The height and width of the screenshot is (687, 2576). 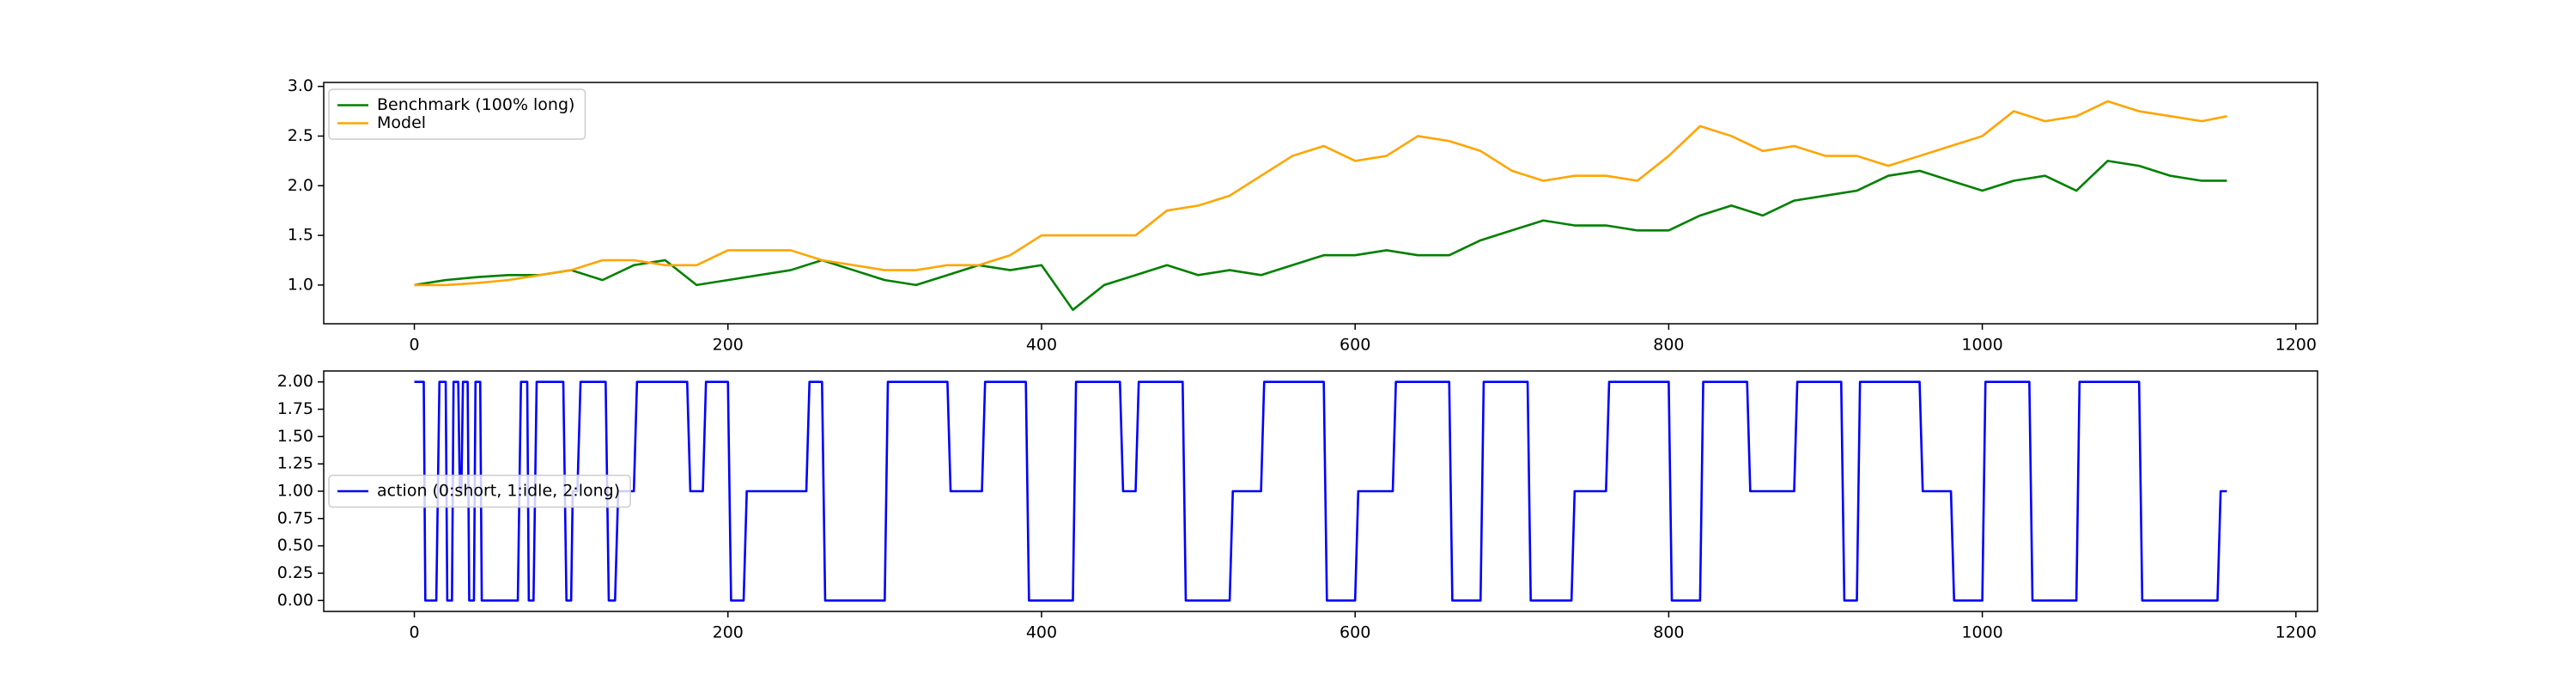 What do you see at coordinates (301, 235) in the screenshot?
I see `y-tick-label: 1.5` at bounding box center [301, 235].